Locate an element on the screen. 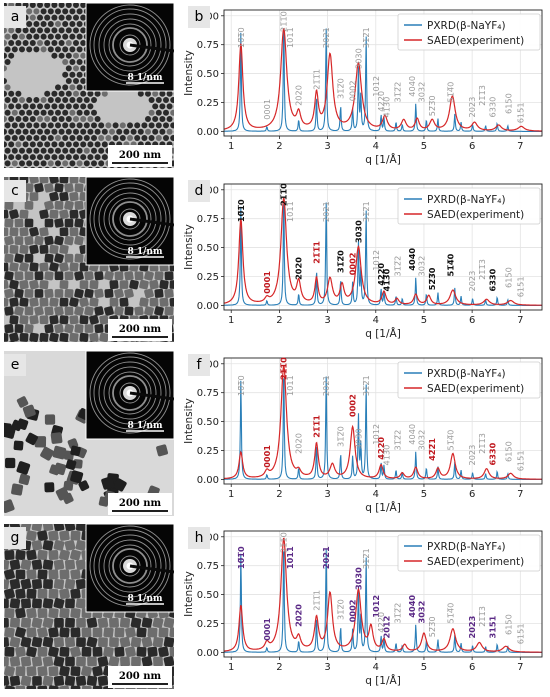  panel-letter-f: f is located at coordinates (199, 365).